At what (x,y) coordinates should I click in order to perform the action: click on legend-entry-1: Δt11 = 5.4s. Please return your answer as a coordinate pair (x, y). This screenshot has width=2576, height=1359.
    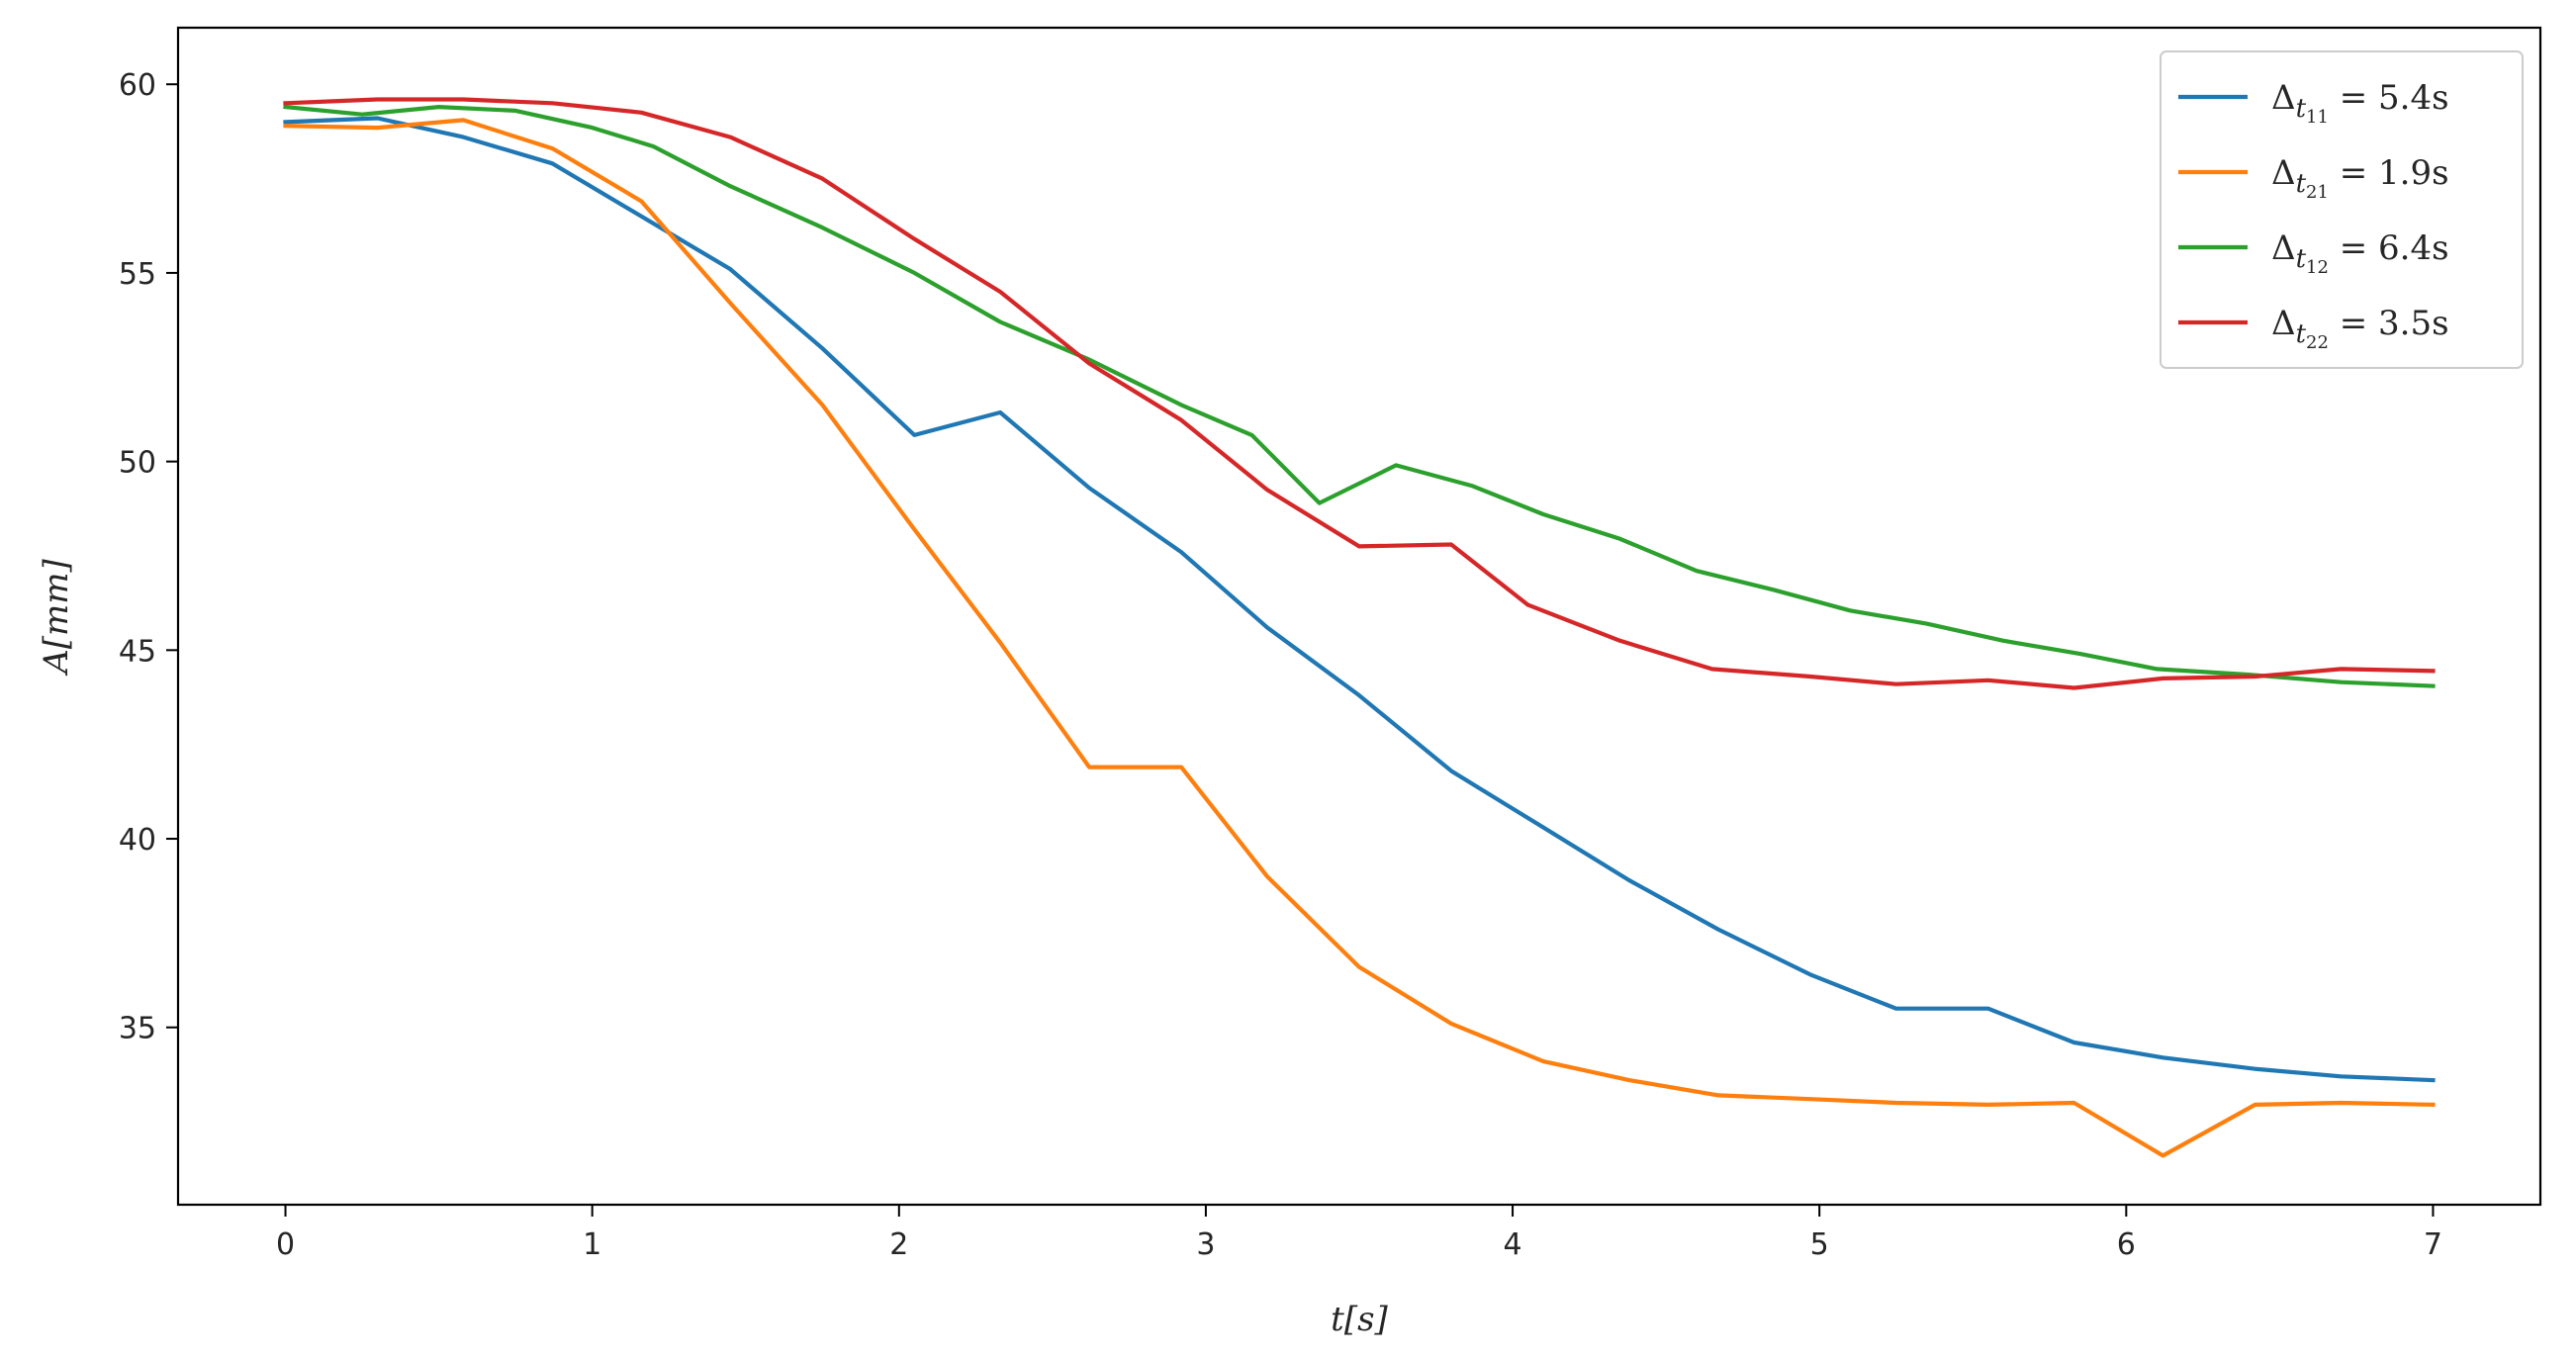
    Looking at the image, I should click on (2360, 103).